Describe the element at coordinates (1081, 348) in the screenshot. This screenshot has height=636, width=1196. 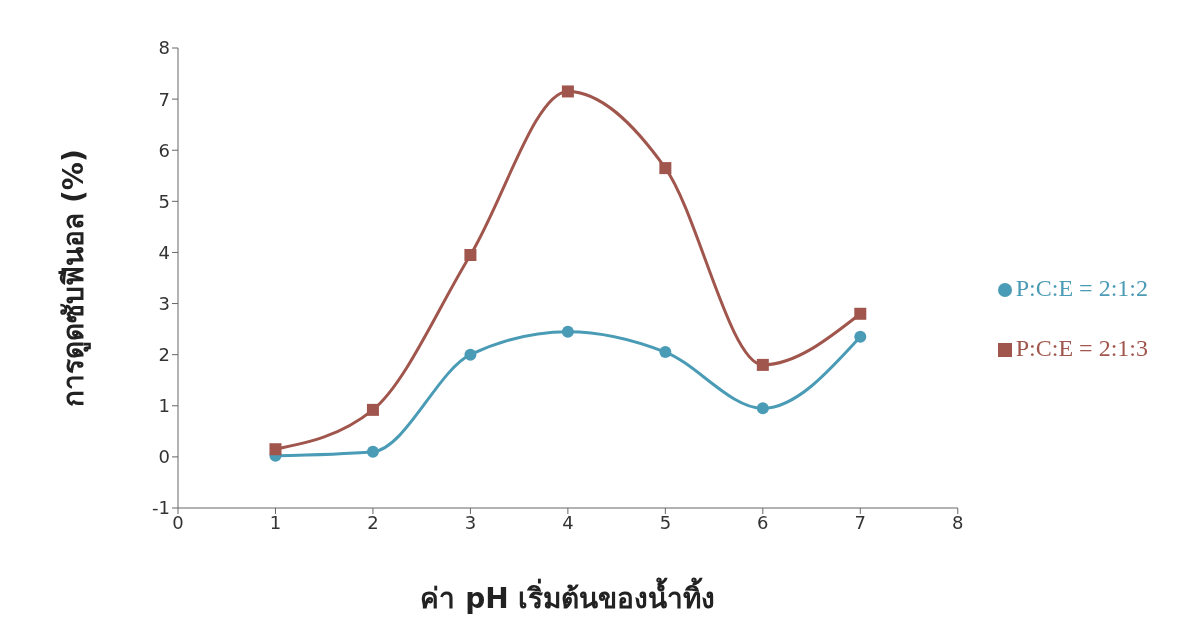
I see `legend-label: P:C:E = 2:1:3` at that location.